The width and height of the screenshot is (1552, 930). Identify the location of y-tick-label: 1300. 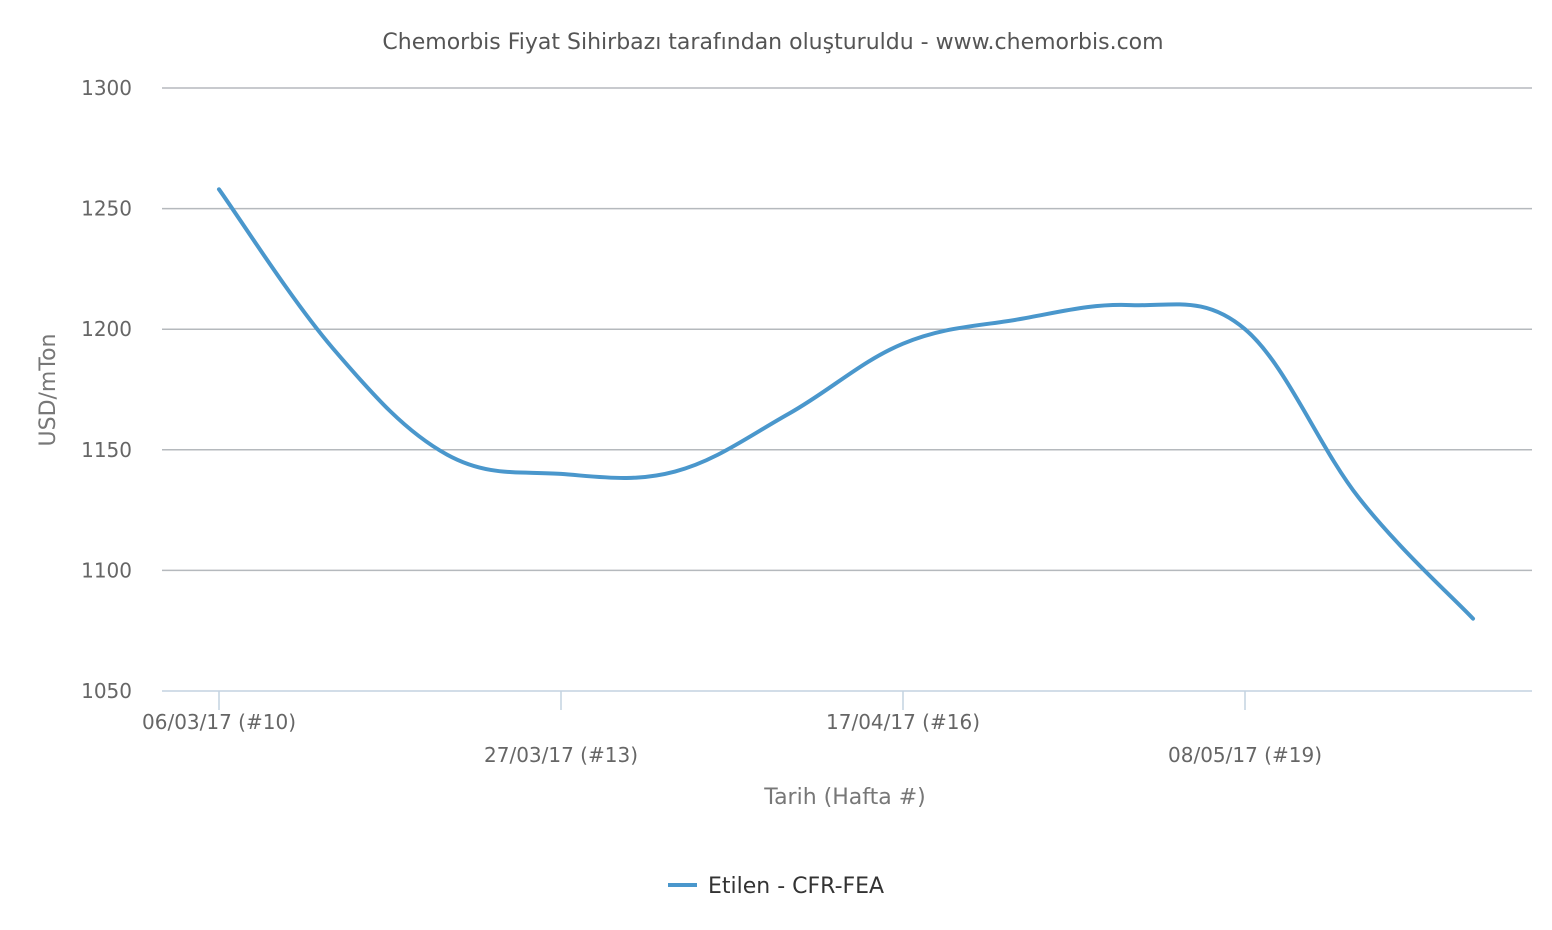
(106, 88).